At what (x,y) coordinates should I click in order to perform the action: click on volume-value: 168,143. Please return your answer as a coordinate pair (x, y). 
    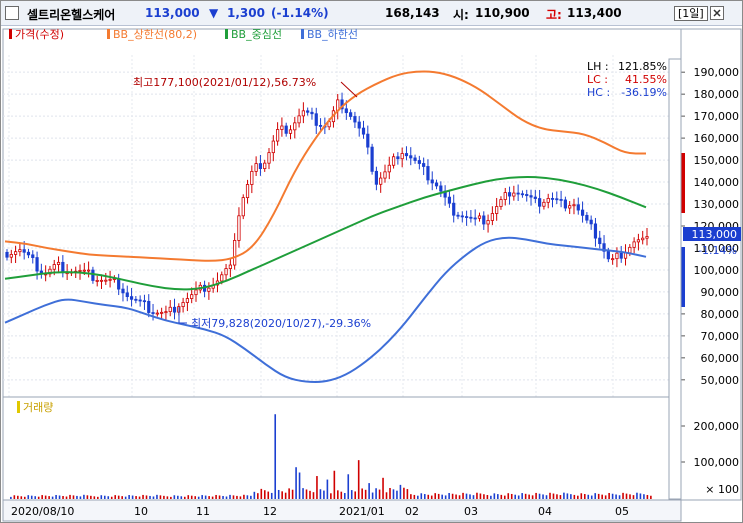
    Looking at the image, I should click on (412, 13).